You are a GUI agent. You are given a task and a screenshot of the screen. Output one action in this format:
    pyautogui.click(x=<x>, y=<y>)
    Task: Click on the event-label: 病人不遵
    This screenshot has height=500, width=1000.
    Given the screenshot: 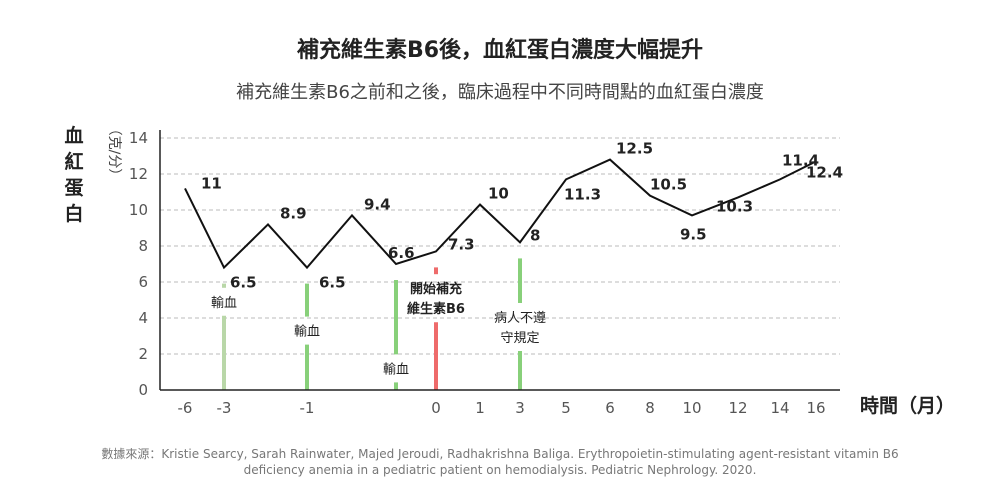 What is the action you would take?
    pyautogui.click(x=520, y=318)
    